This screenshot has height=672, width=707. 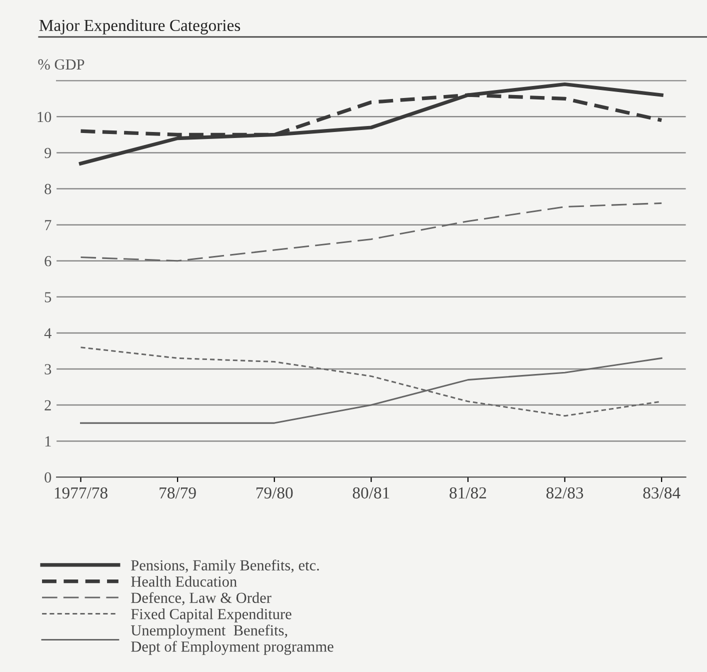 I want to click on chart-title: Major Expenditure Categories, so click(x=139, y=26).